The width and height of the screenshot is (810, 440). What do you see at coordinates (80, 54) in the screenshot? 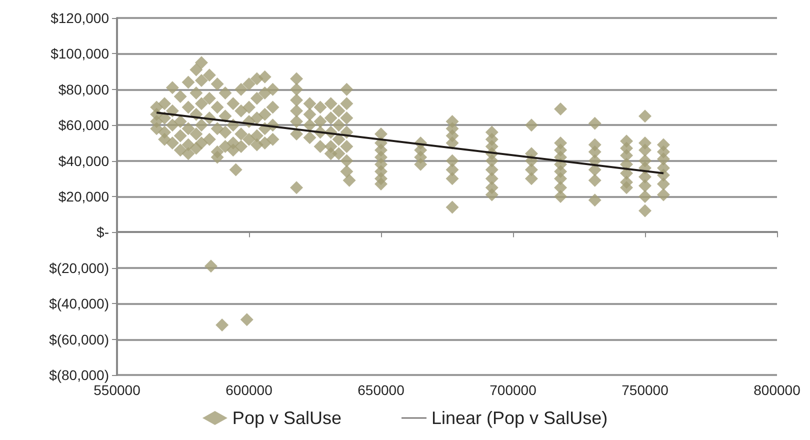
I see `y-tick-label: $100,000` at bounding box center [80, 54].